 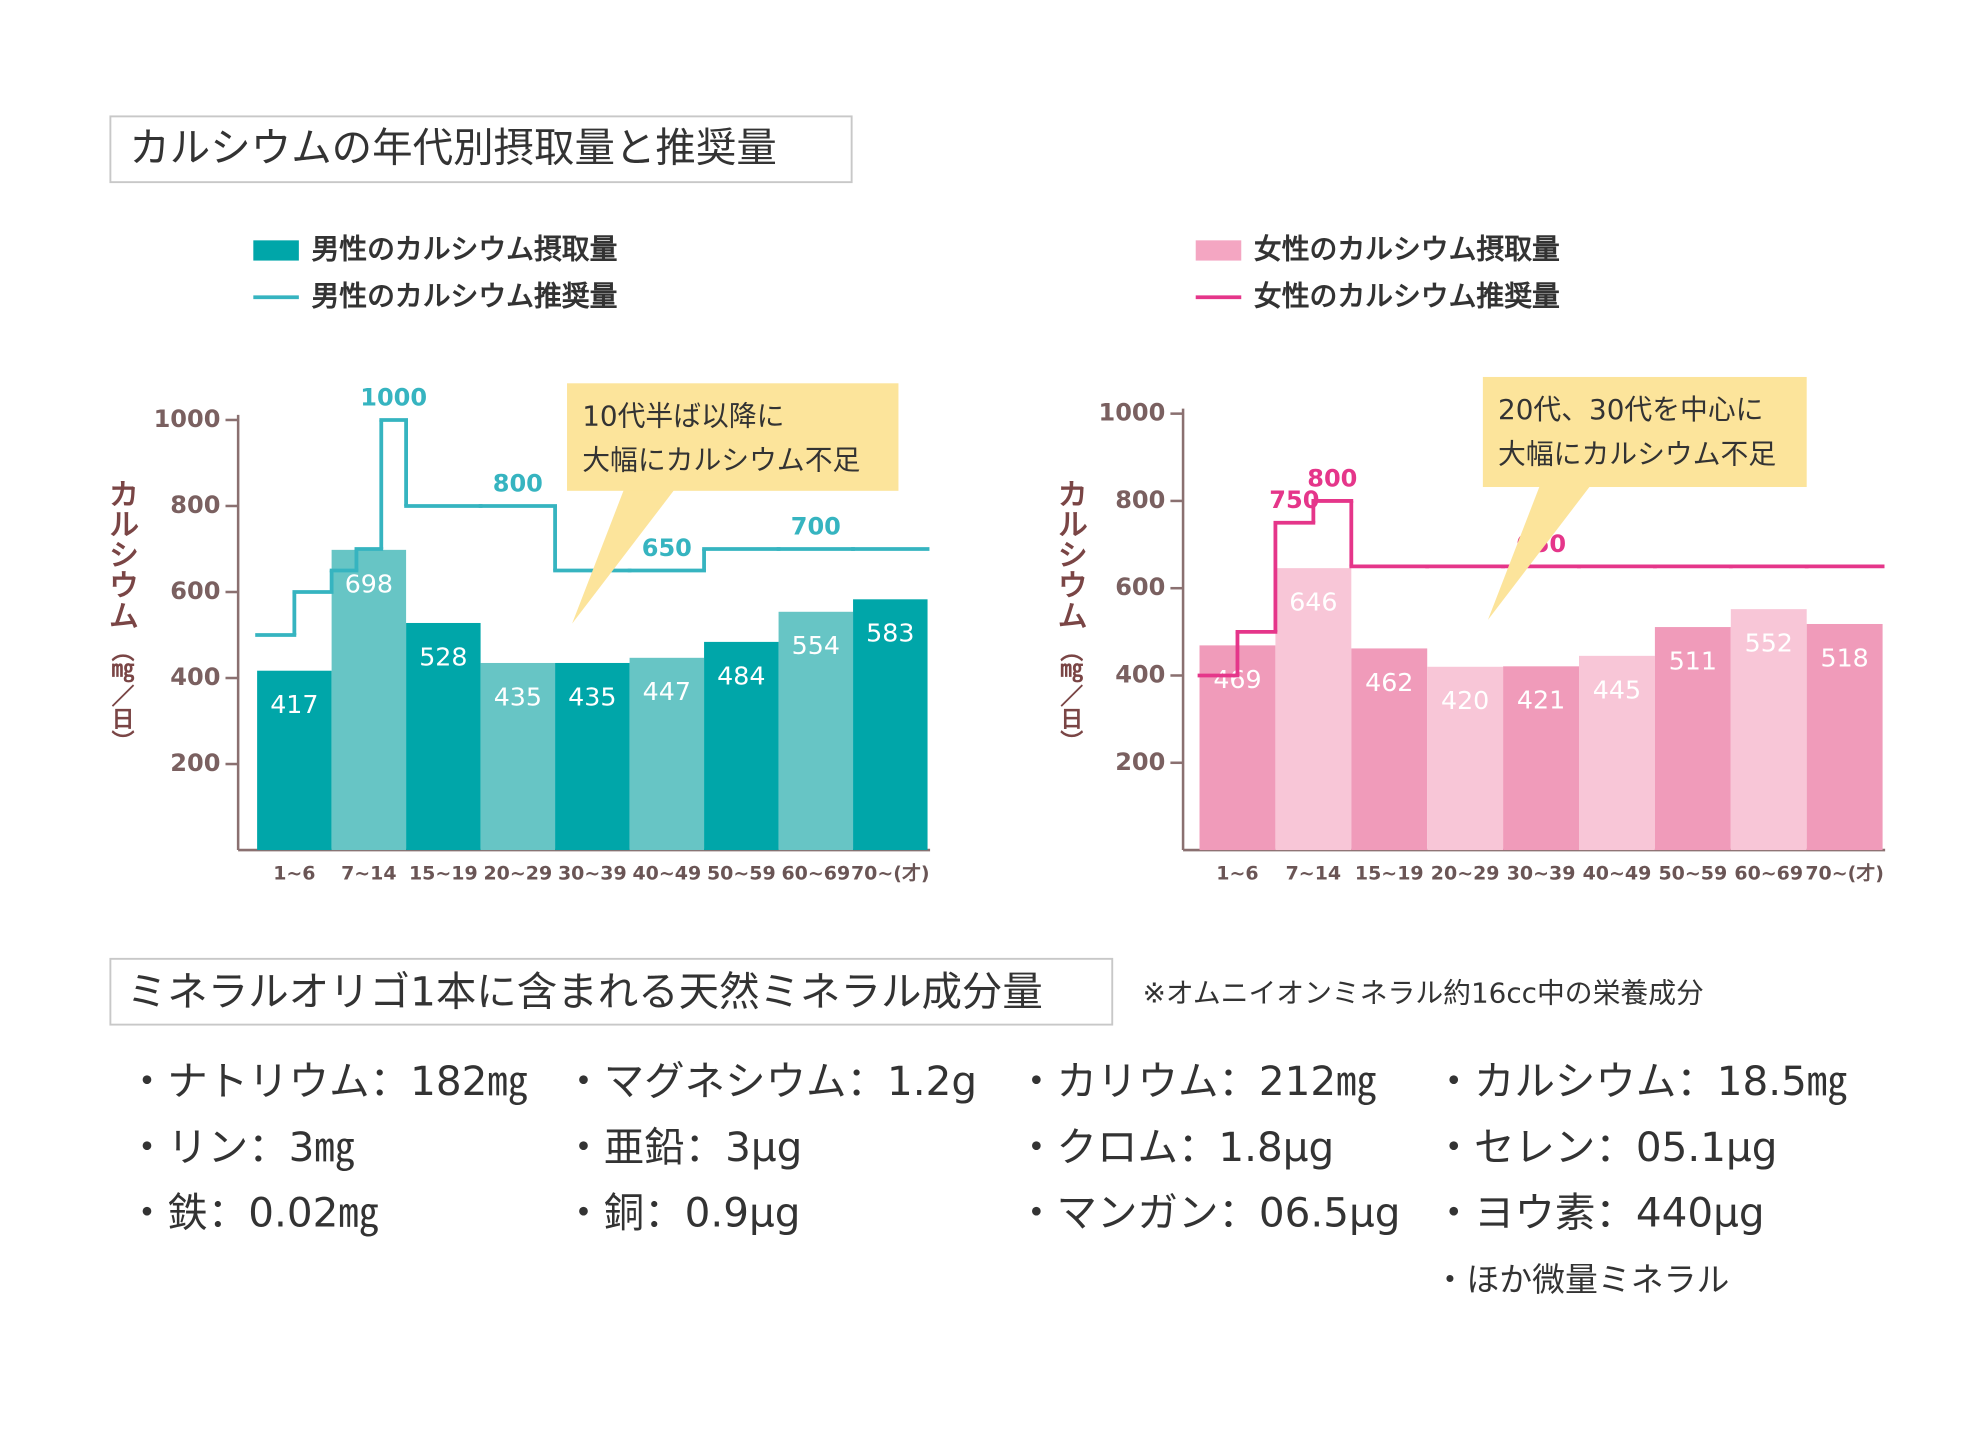 What do you see at coordinates (1693, 660) in the screenshot?
I see `bar-value-label: 511` at bounding box center [1693, 660].